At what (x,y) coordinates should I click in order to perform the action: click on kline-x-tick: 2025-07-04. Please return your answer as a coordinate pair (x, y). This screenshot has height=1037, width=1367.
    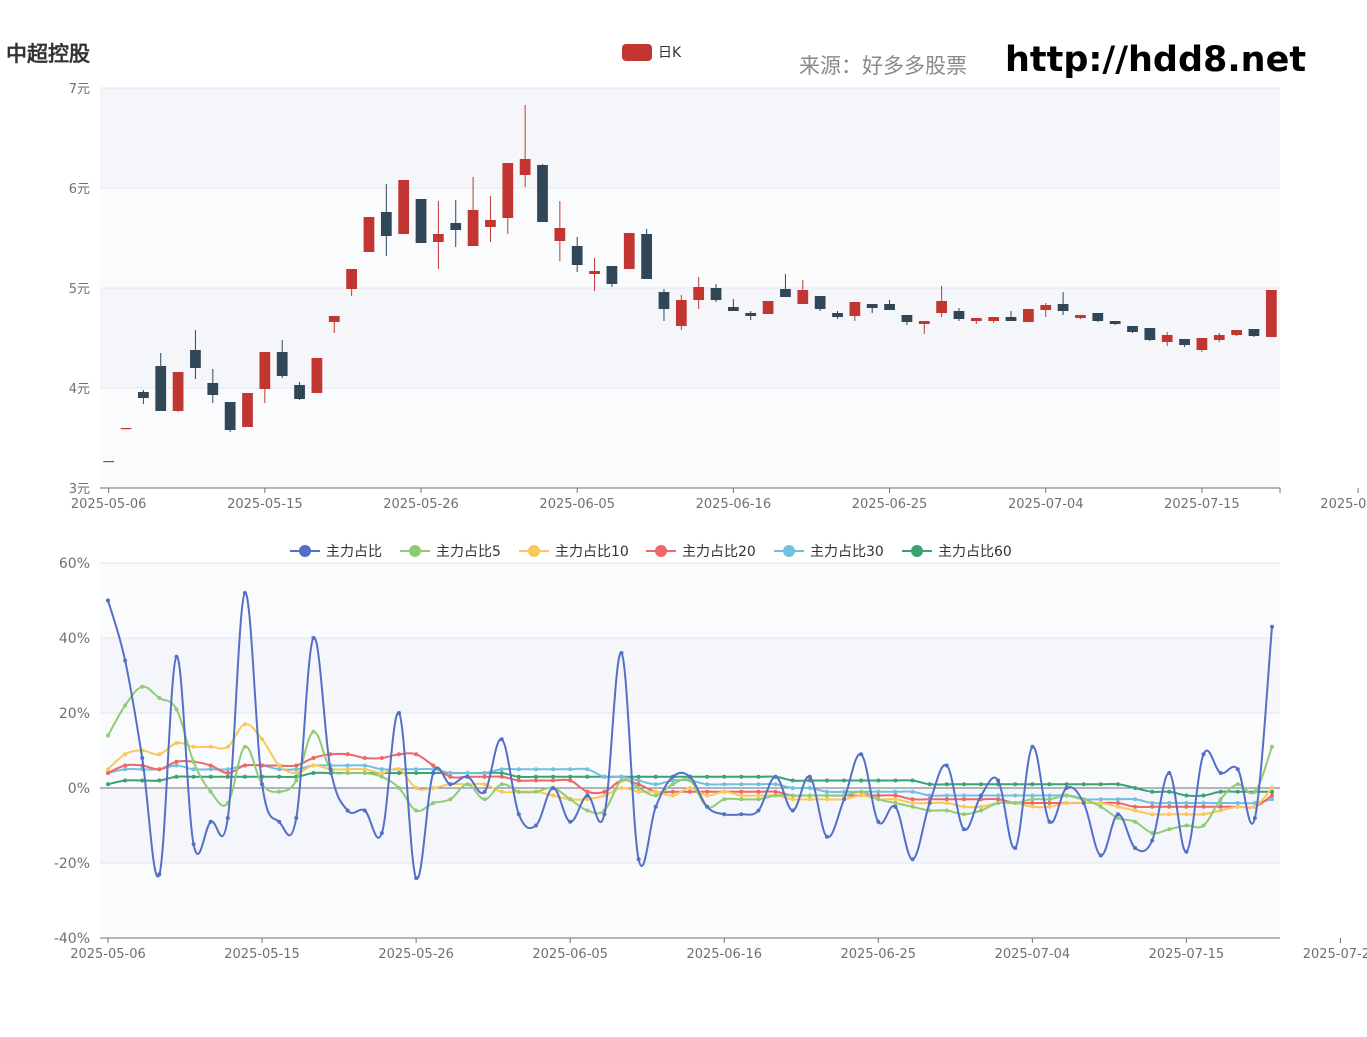
    Looking at the image, I should click on (1046, 504).